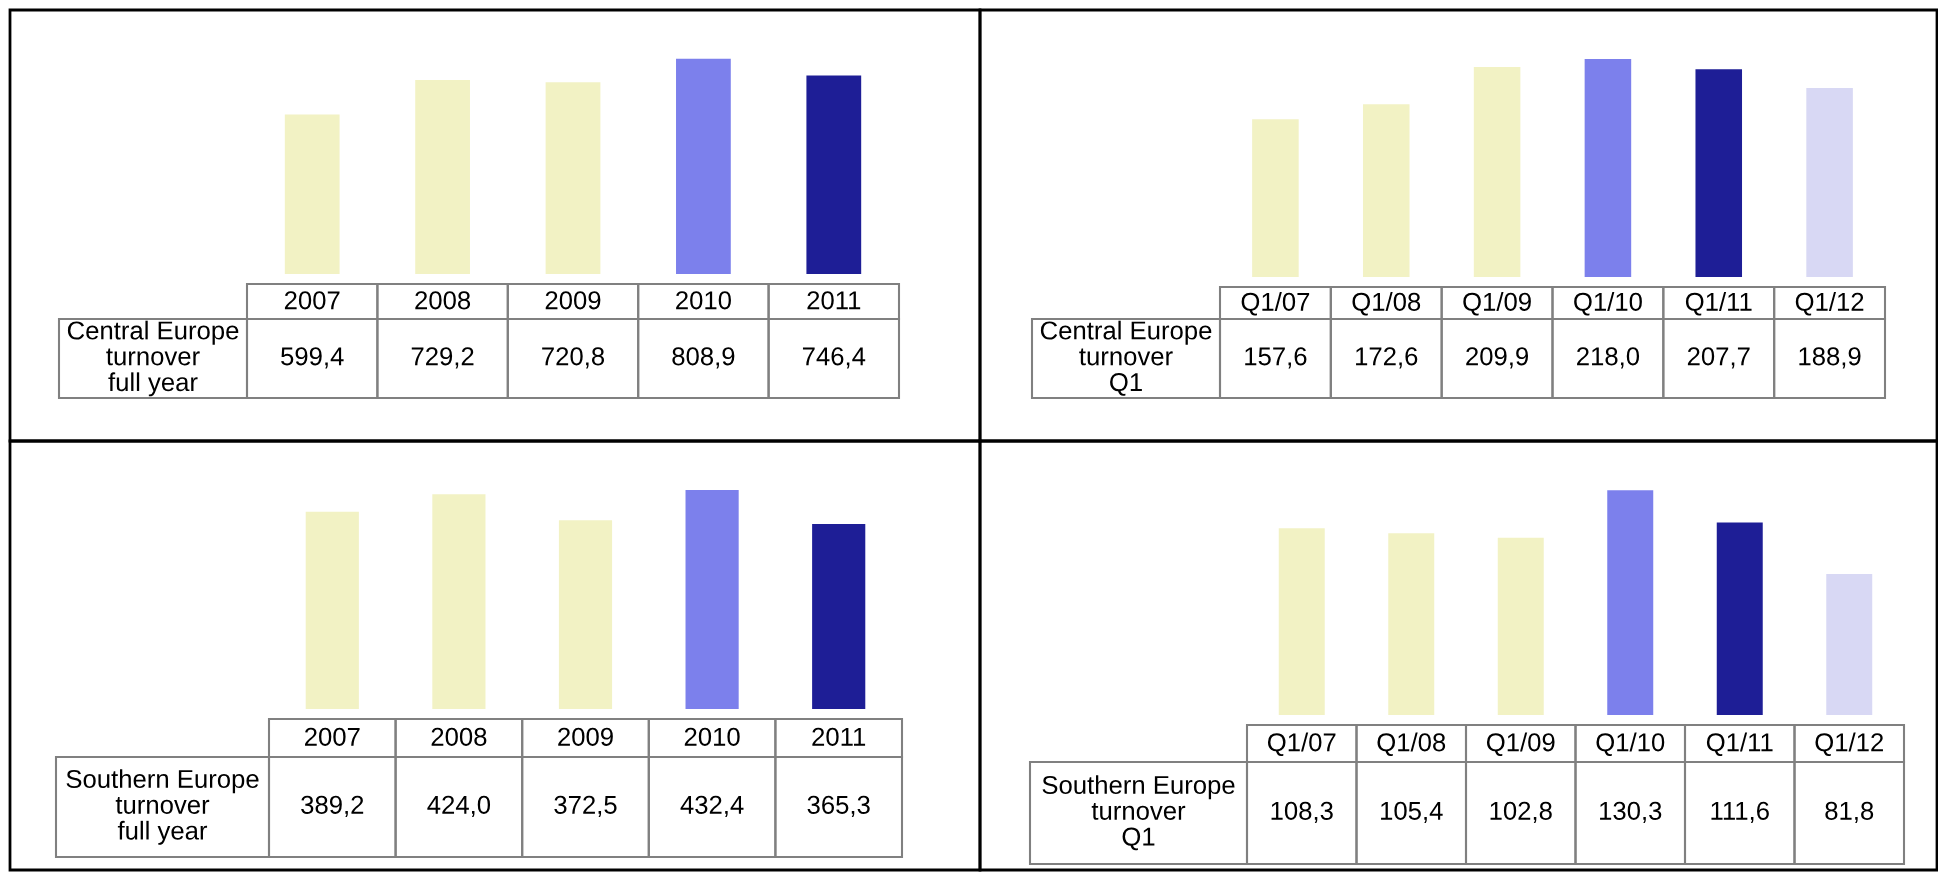  Describe the element at coordinates (162, 807) in the screenshot. I see `text: Southern Europe turnover full year` at that location.